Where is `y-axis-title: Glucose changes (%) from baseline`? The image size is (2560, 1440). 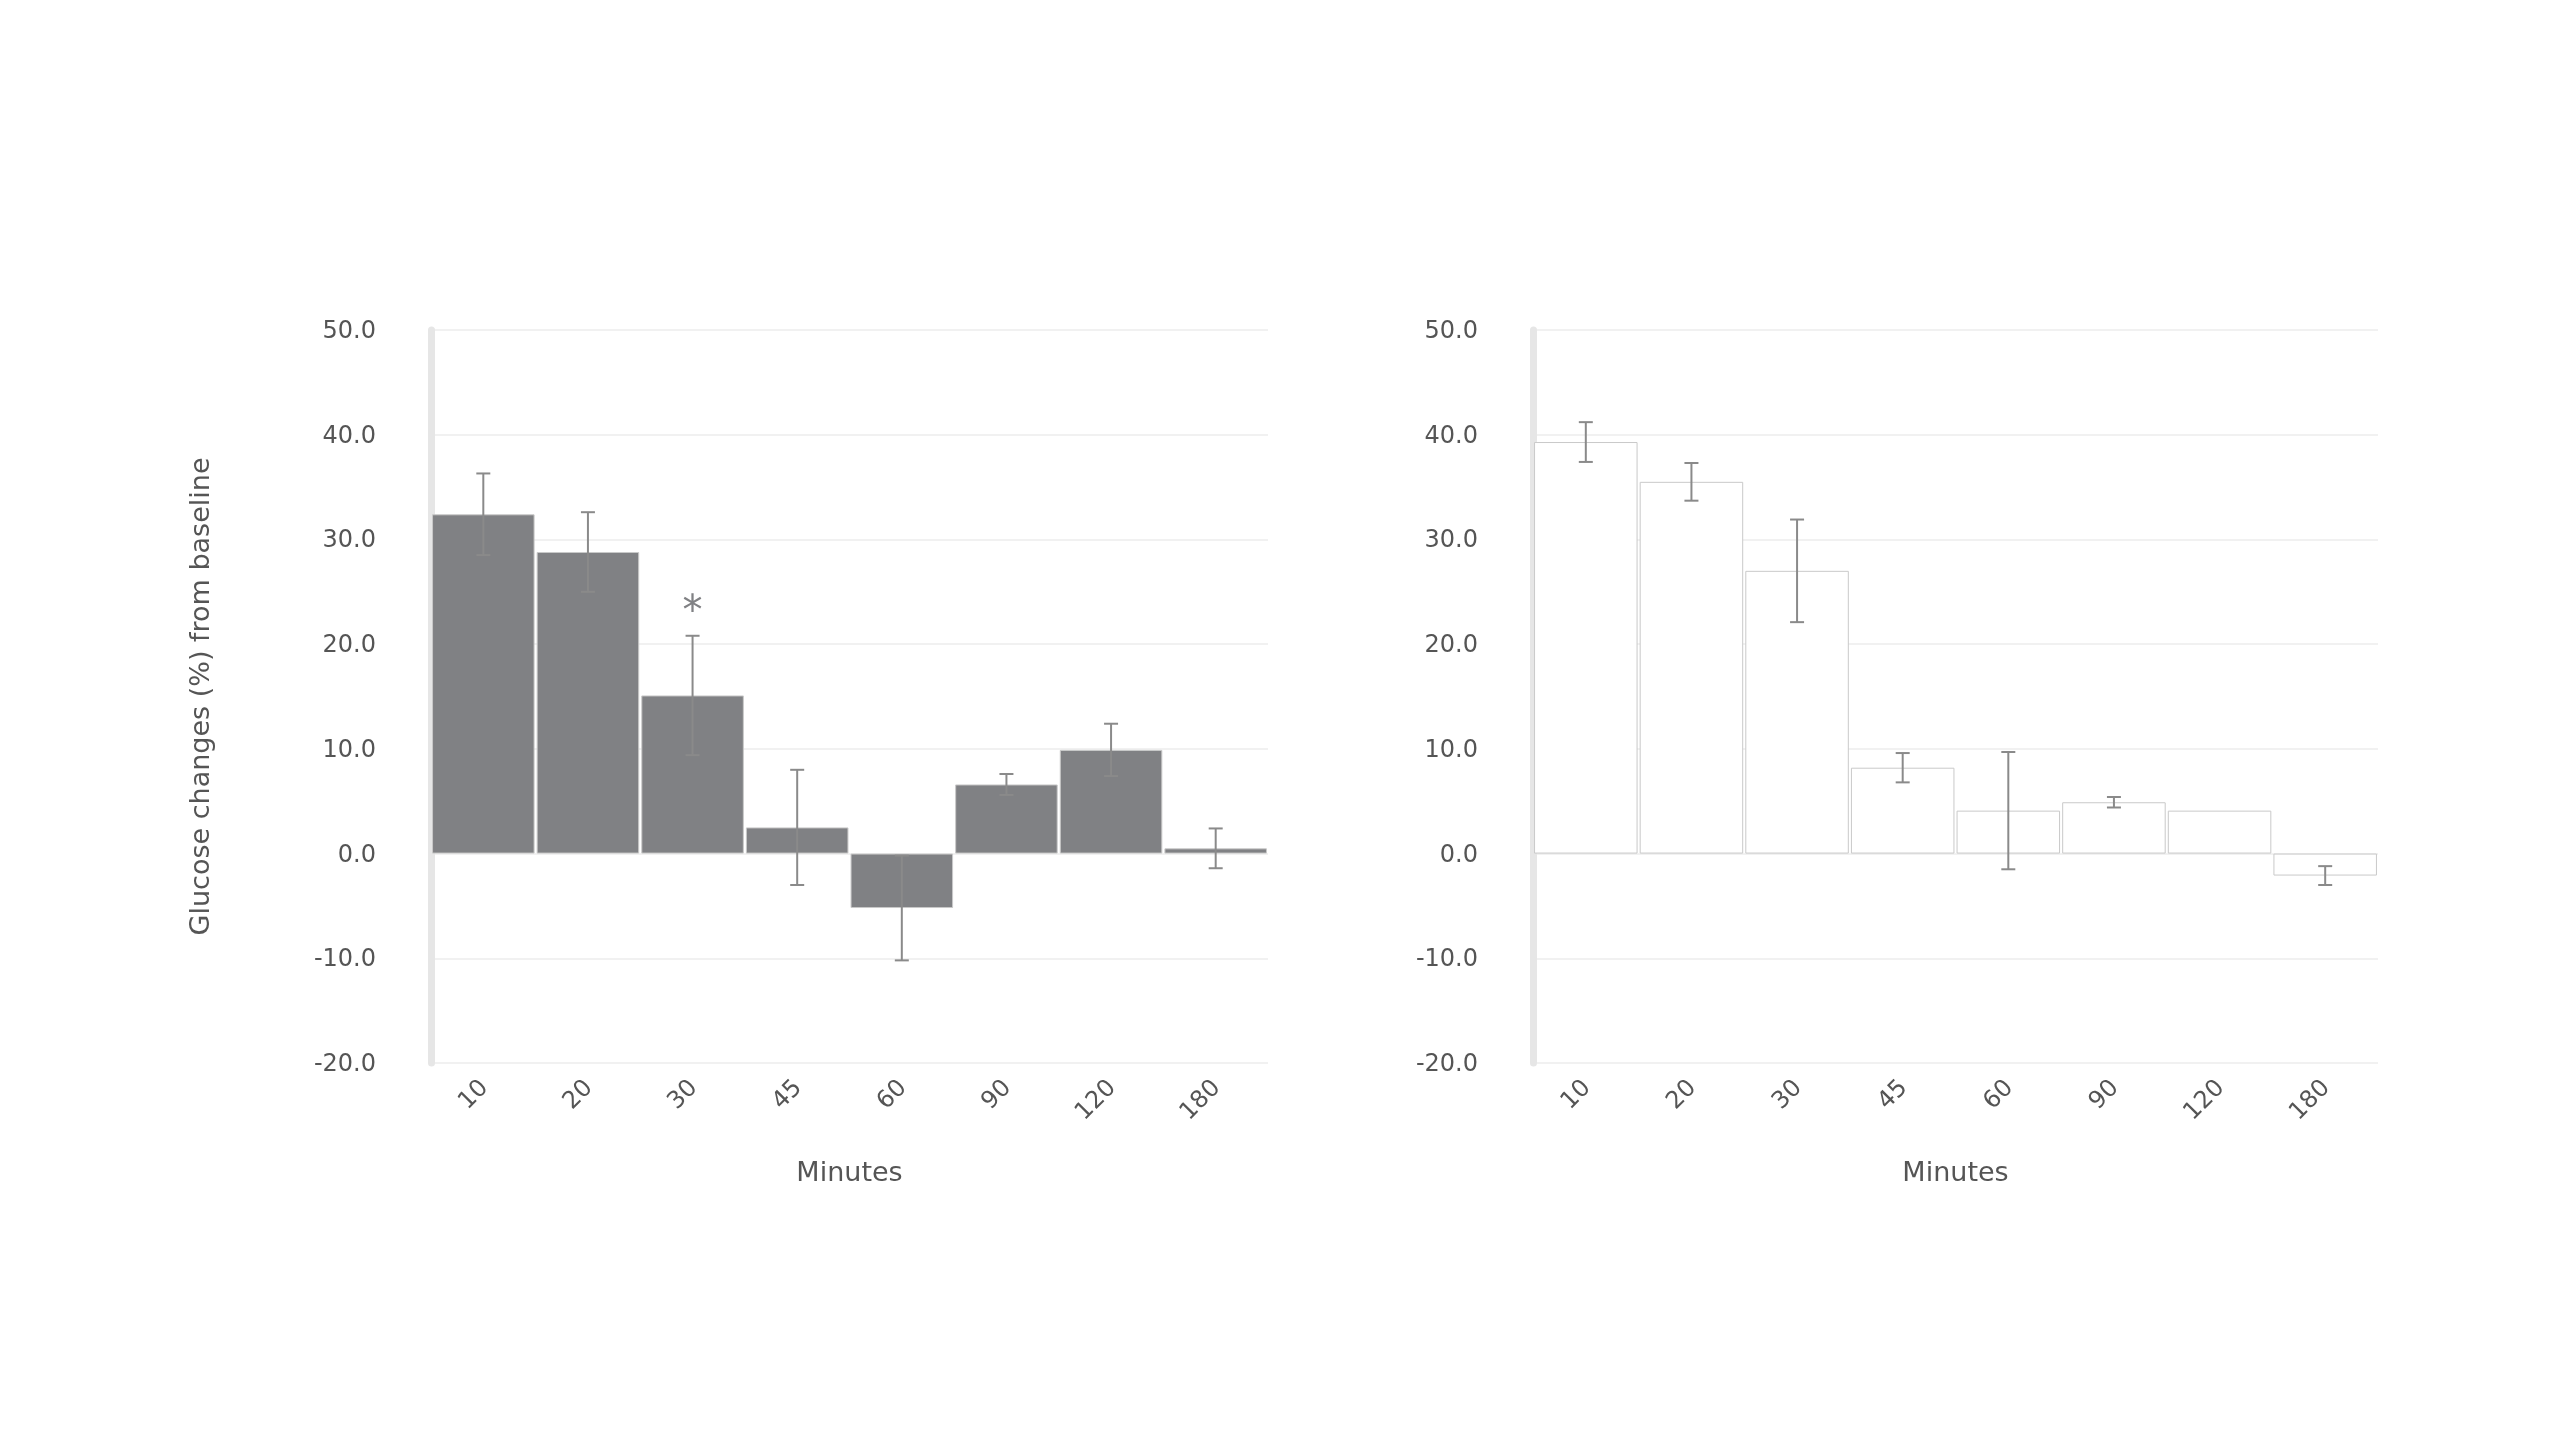 y-axis-title: Glucose changes (%) from baseline is located at coordinates (199, 696).